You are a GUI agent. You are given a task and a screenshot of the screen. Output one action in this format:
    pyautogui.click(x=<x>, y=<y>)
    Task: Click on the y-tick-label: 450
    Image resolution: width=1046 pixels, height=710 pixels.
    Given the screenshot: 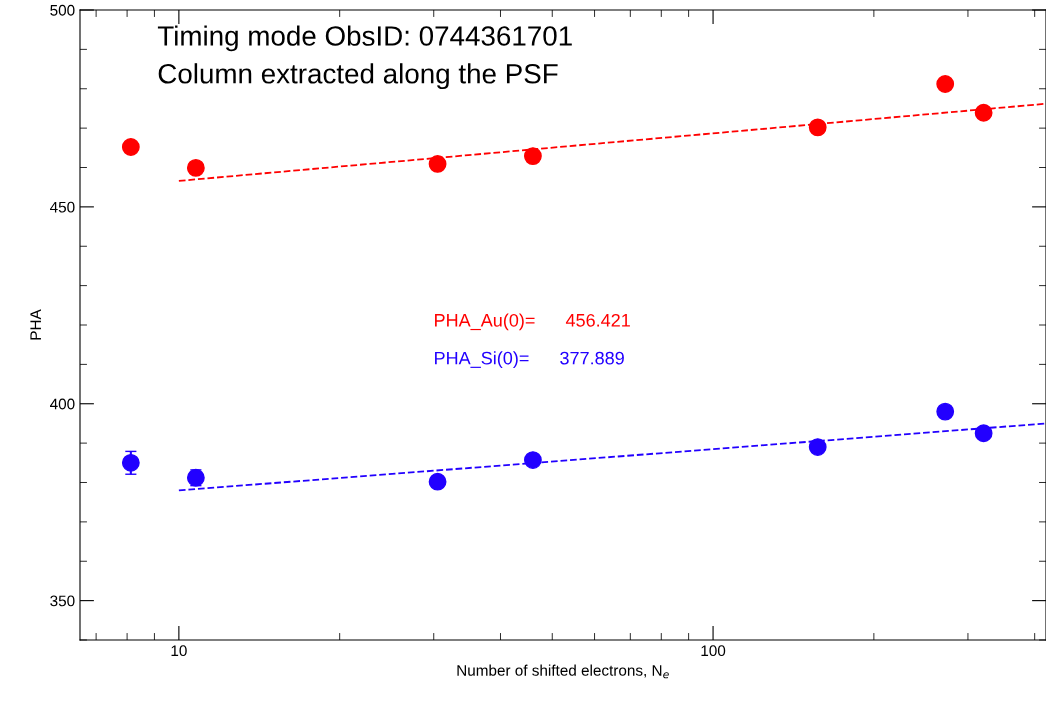 What is the action you would take?
    pyautogui.click(x=62, y=207)
    